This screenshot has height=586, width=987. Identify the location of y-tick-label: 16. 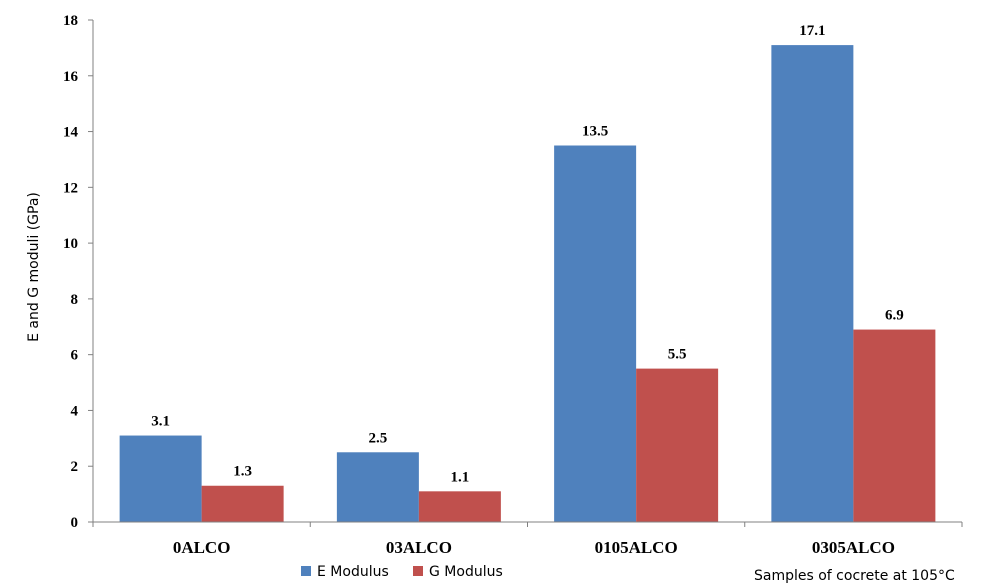
(71, 77).